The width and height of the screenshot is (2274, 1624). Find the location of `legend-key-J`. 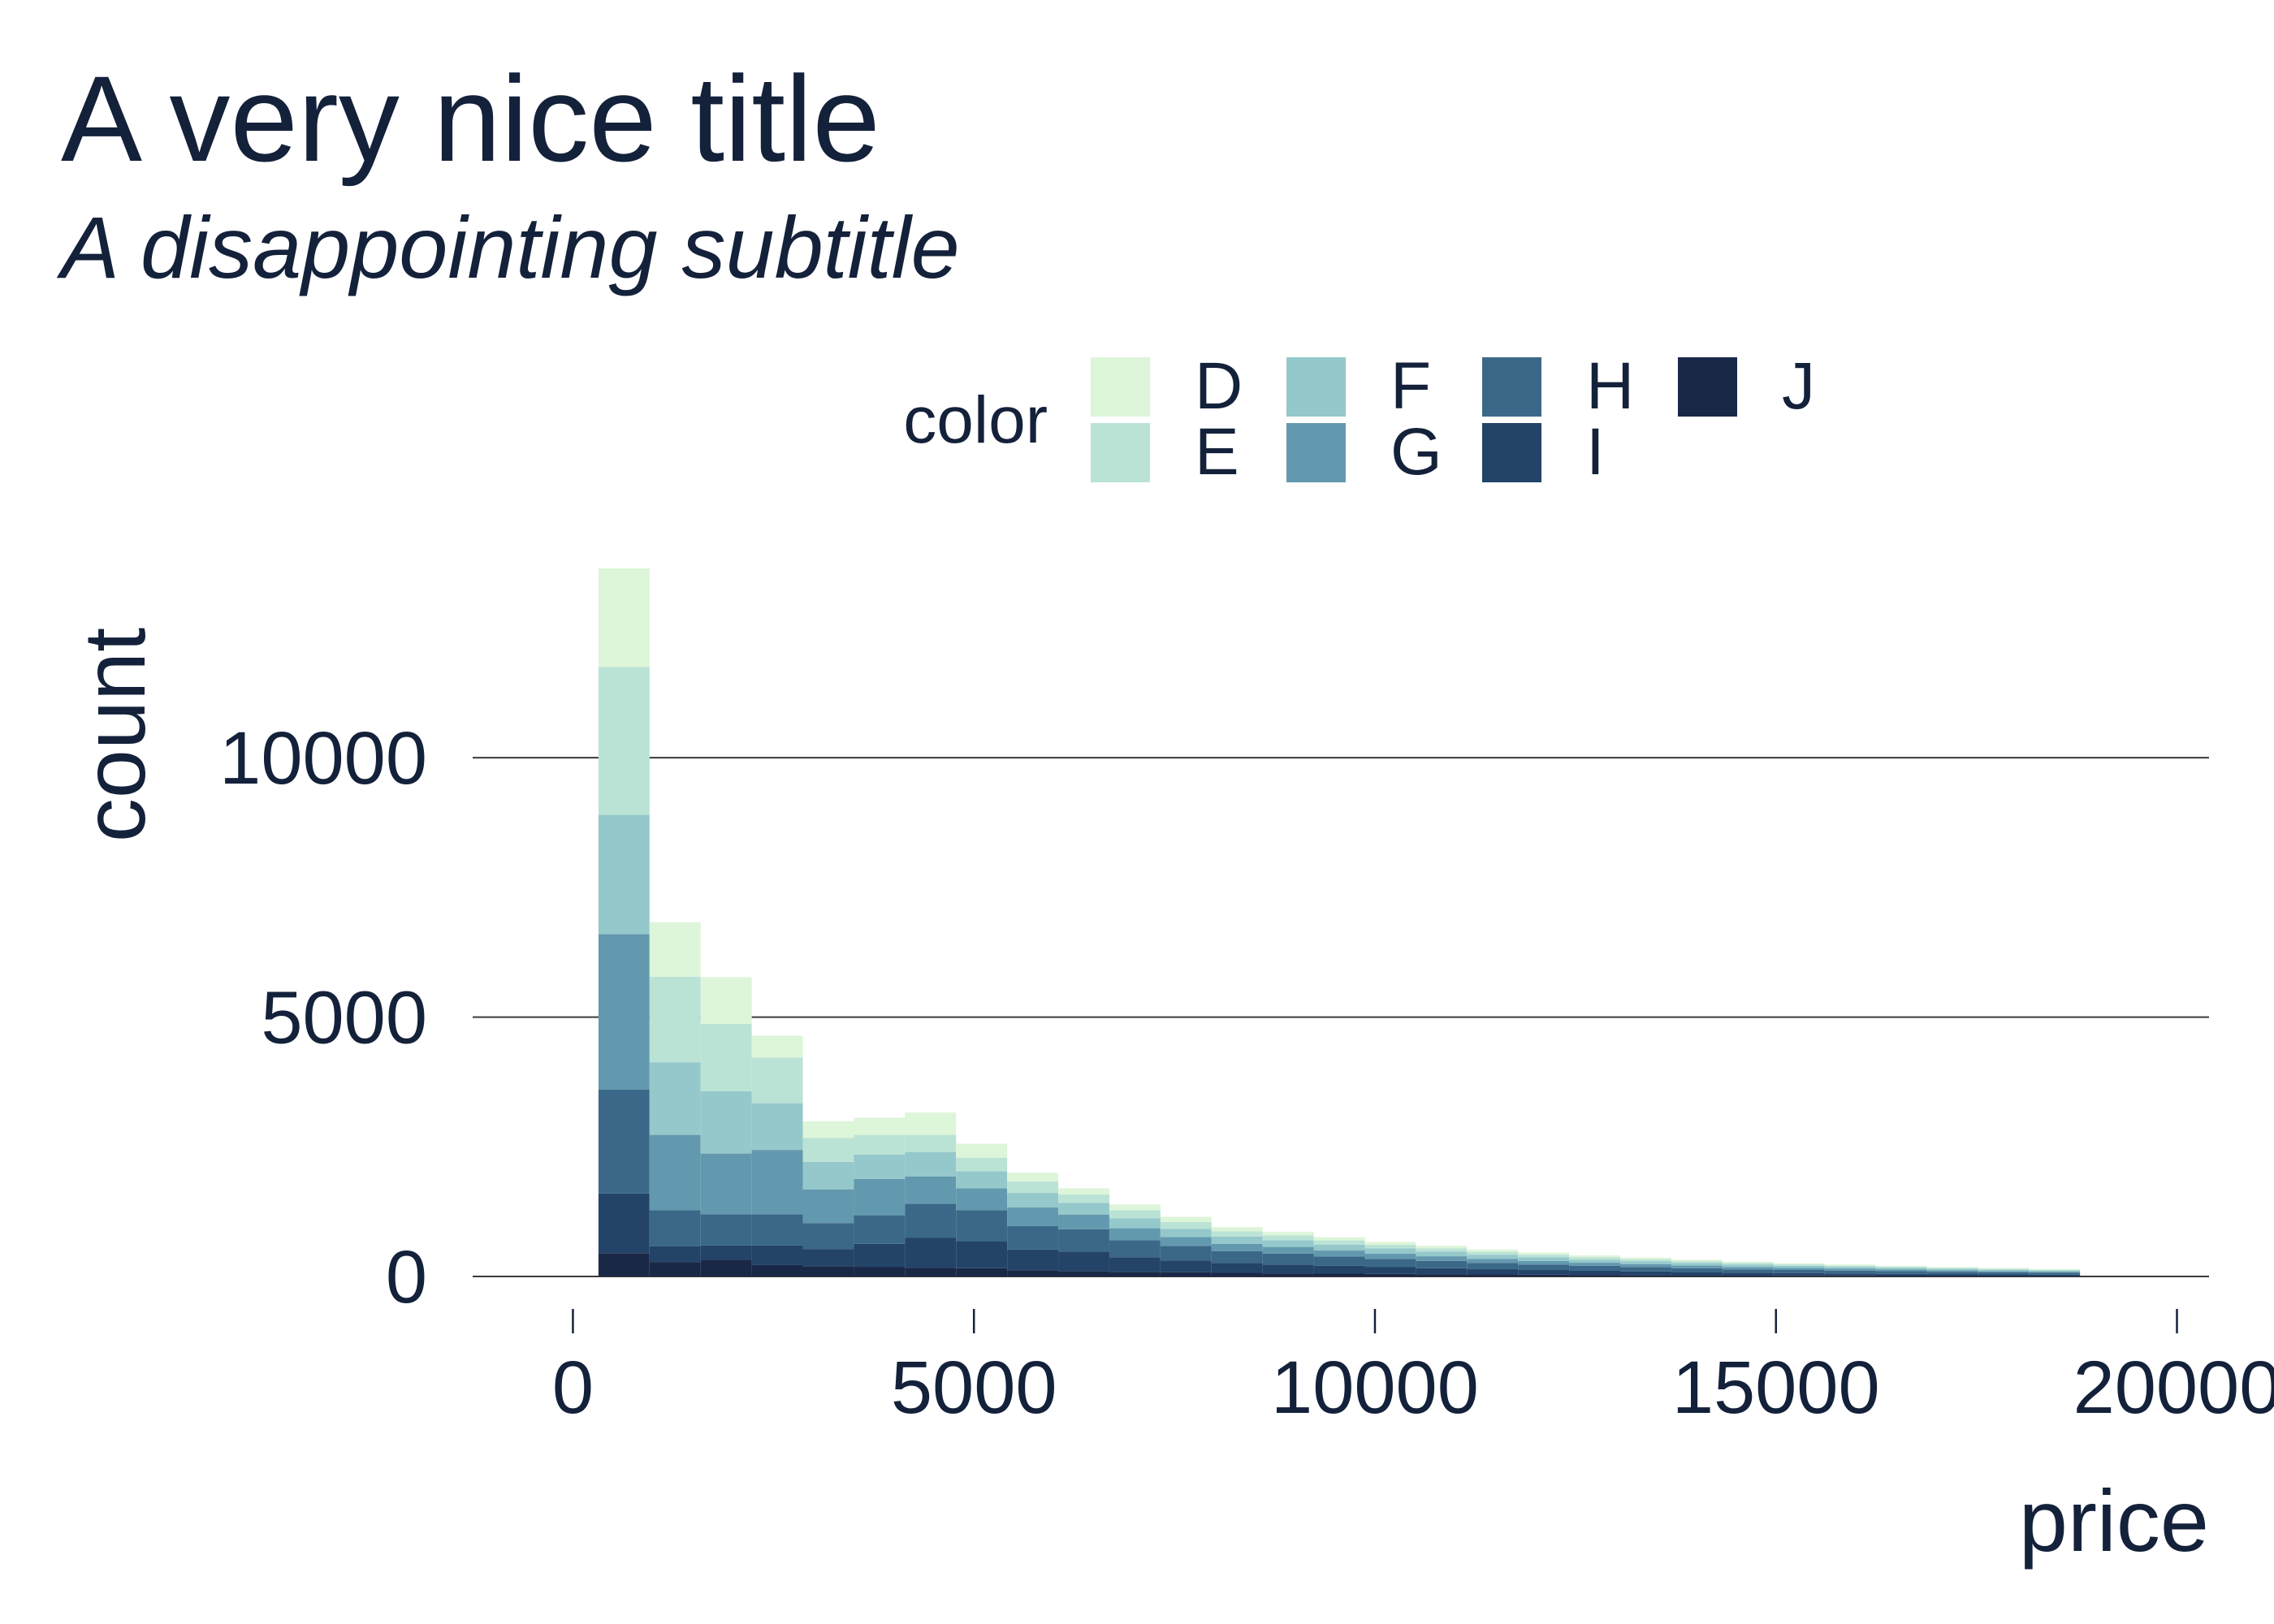

legend-key-J is located at coordinates (1707, 387).